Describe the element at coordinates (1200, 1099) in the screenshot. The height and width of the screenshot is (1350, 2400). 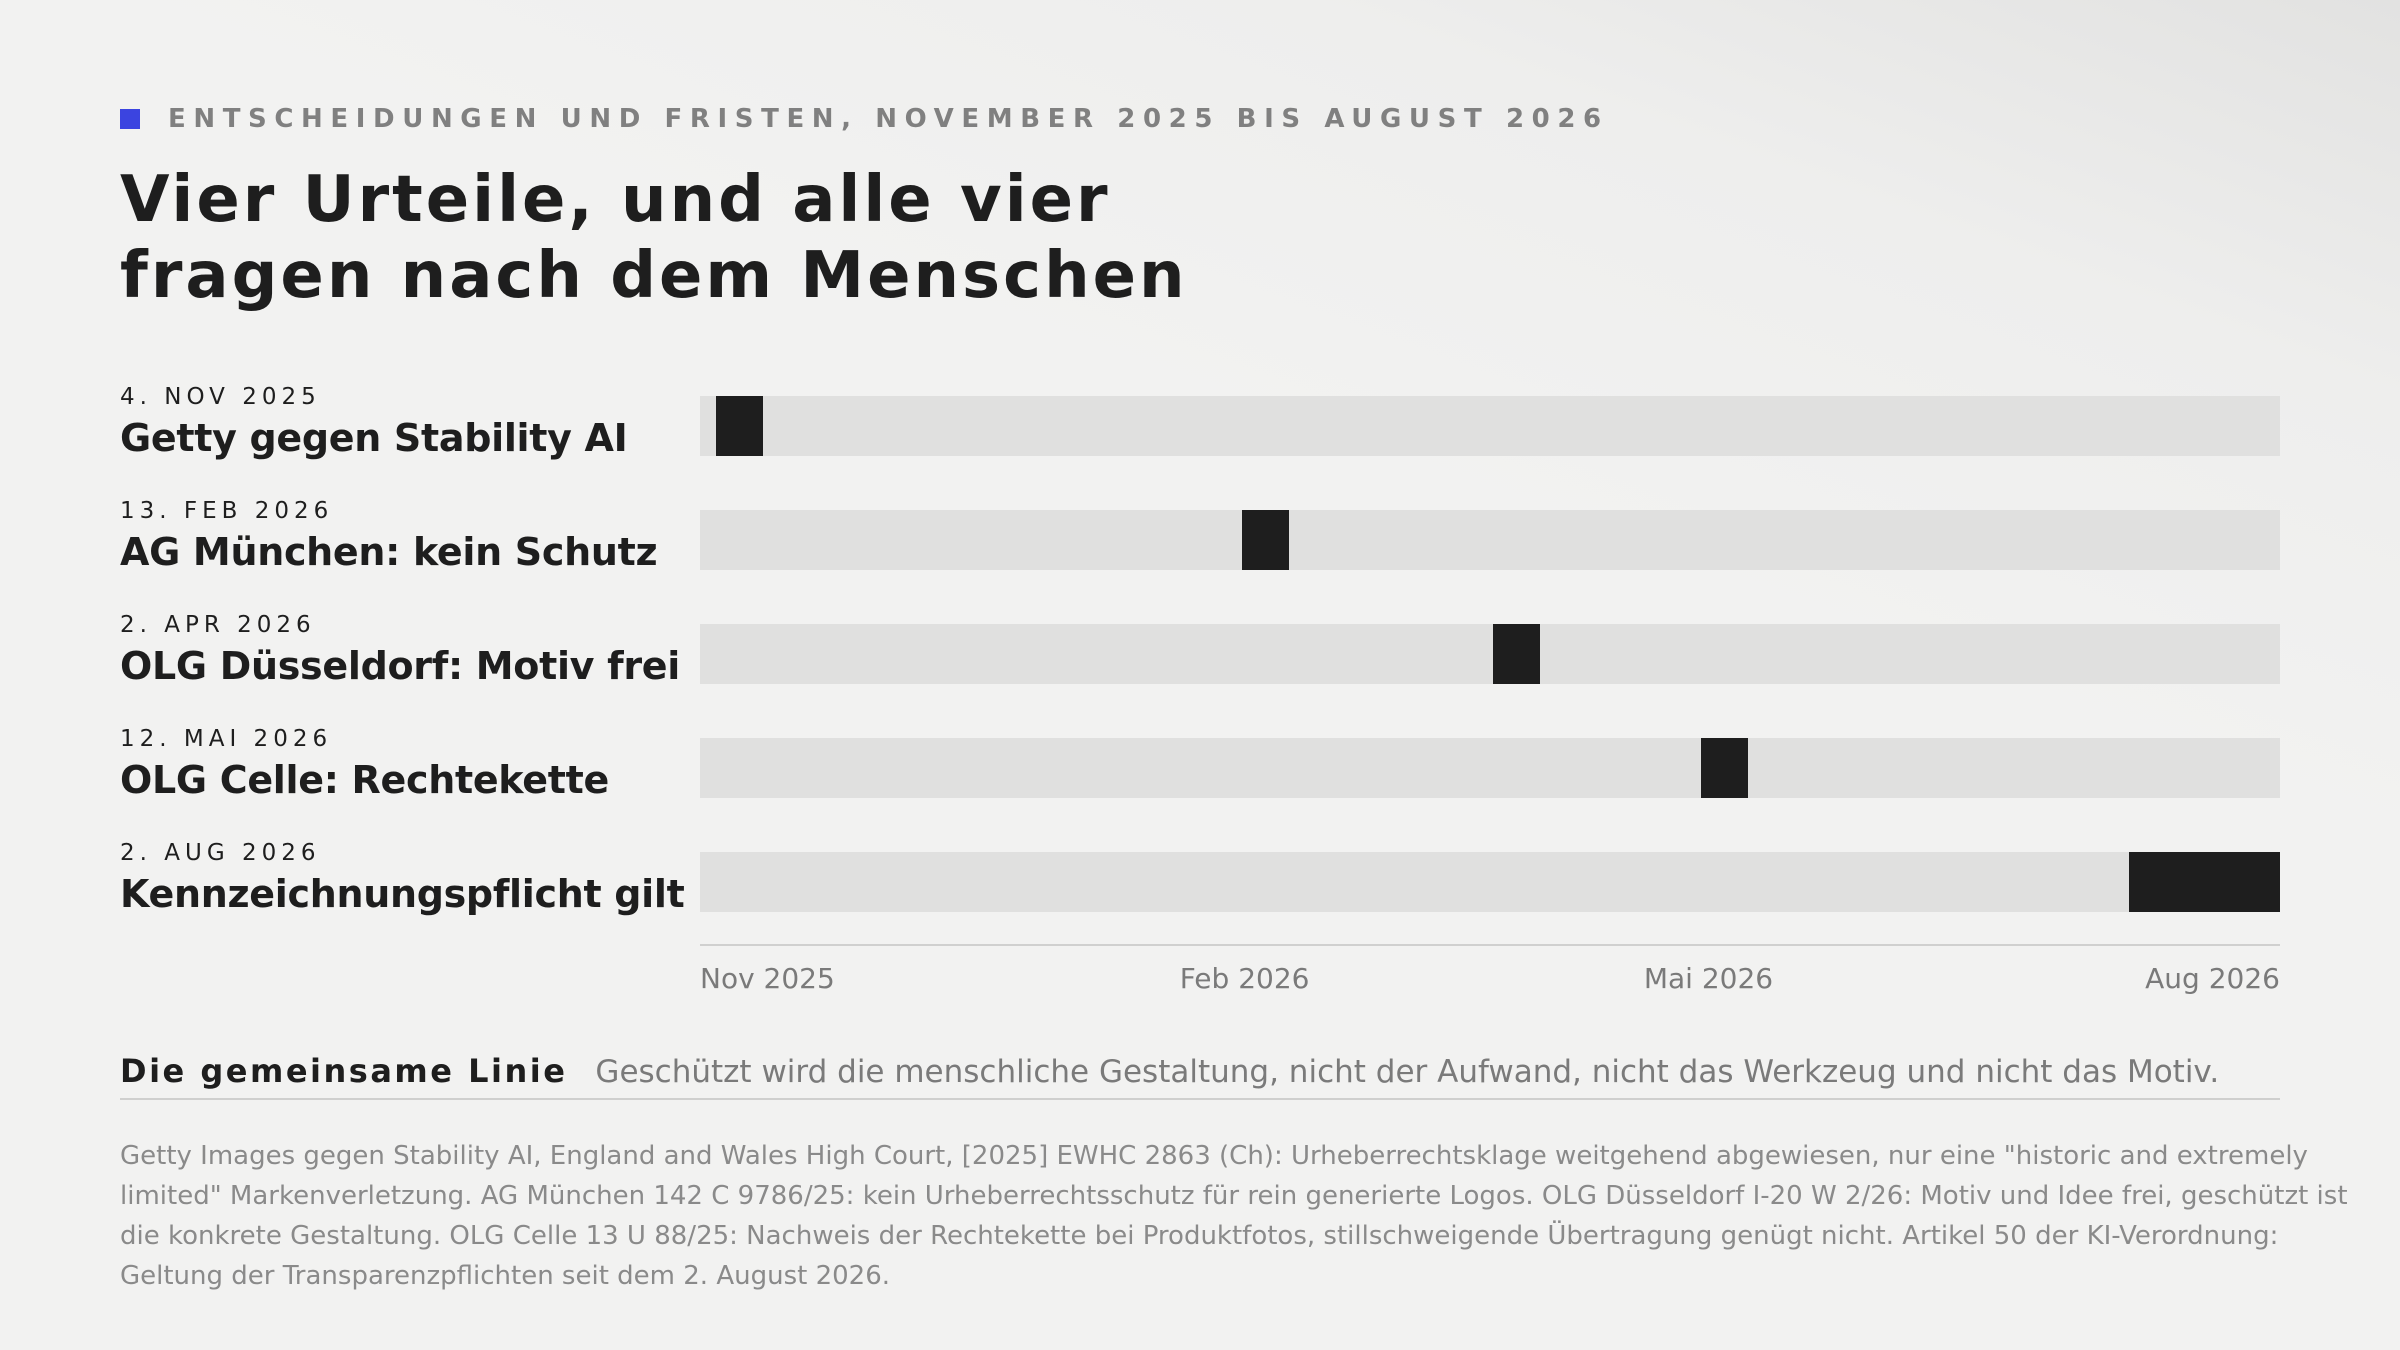
I see `summary-divider` at that location.